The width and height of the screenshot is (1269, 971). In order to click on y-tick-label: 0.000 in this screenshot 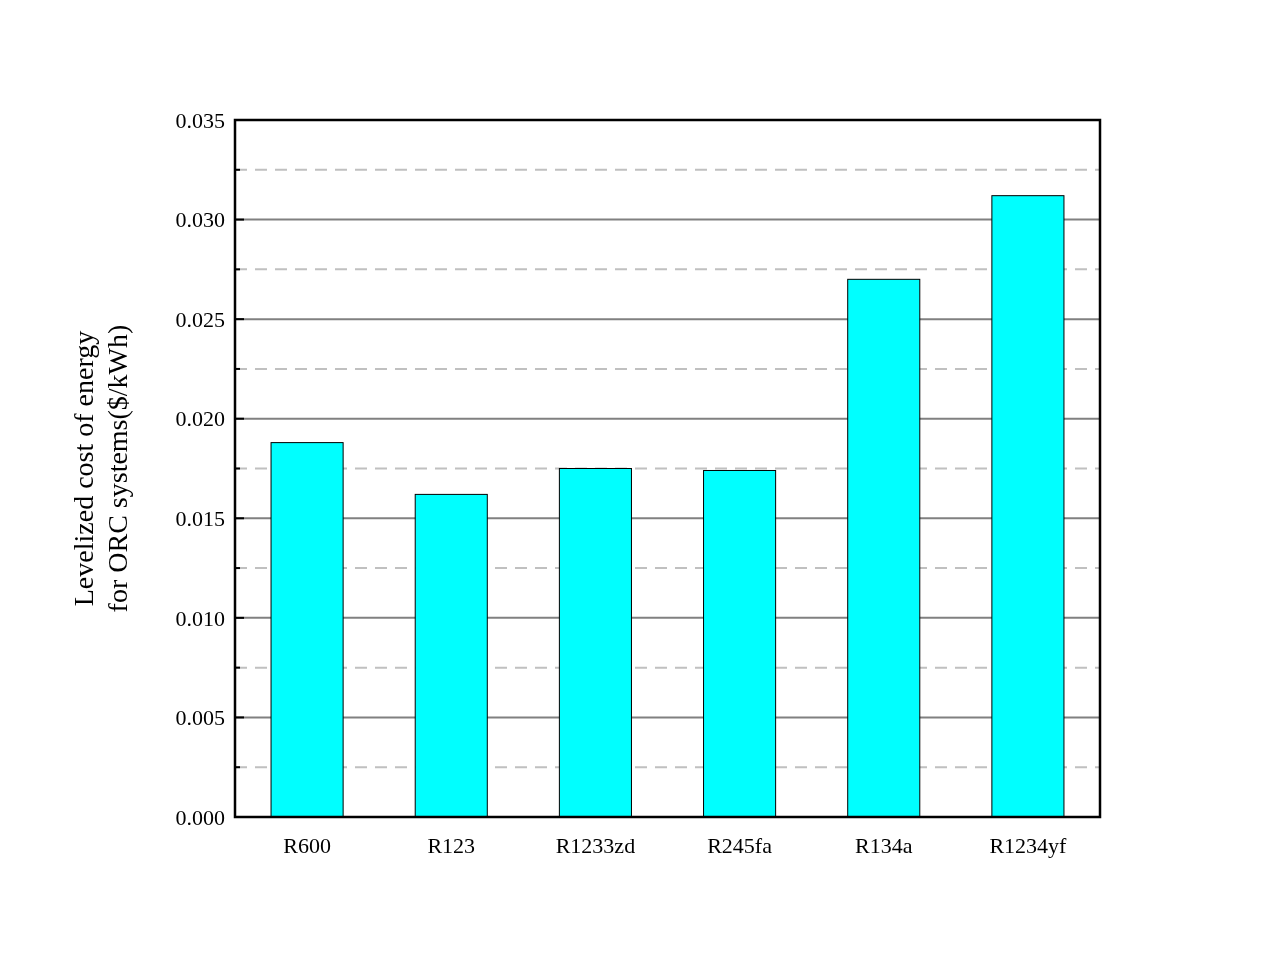, I will do `click(200, 817)`.